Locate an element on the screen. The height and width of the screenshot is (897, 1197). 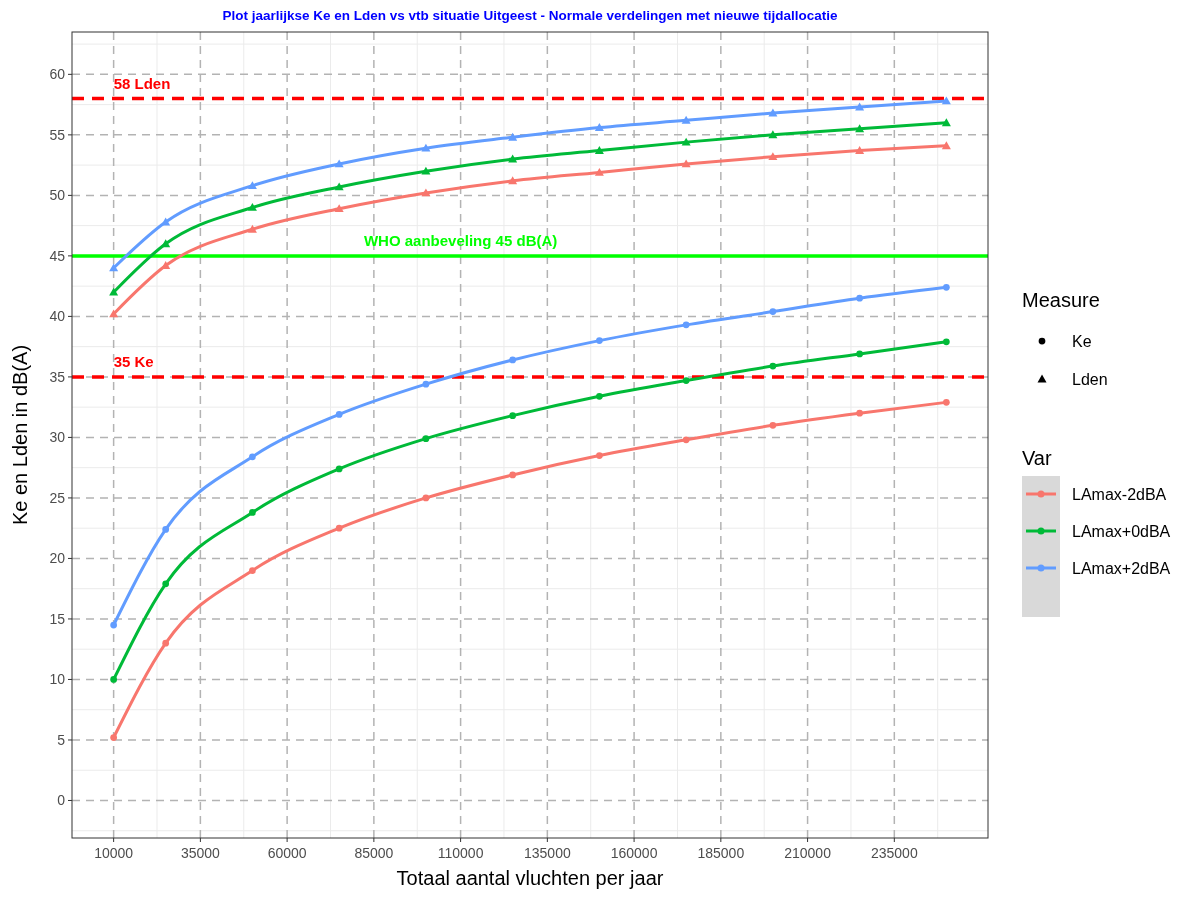
ref-line-label: 58 Lden is located at coordinates (142, 83).